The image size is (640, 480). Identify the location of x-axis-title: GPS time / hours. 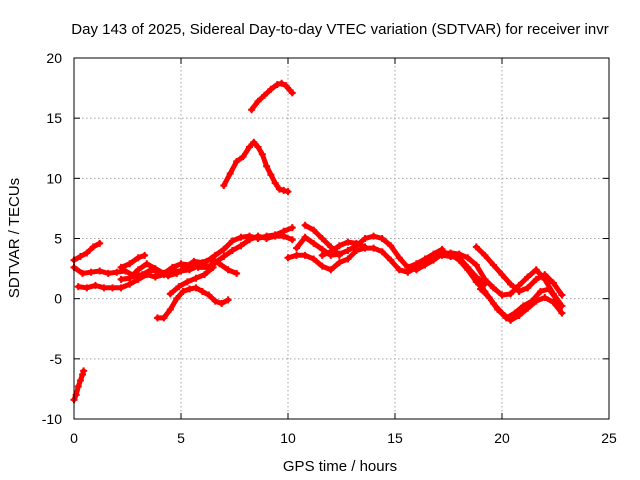
(340, 466).